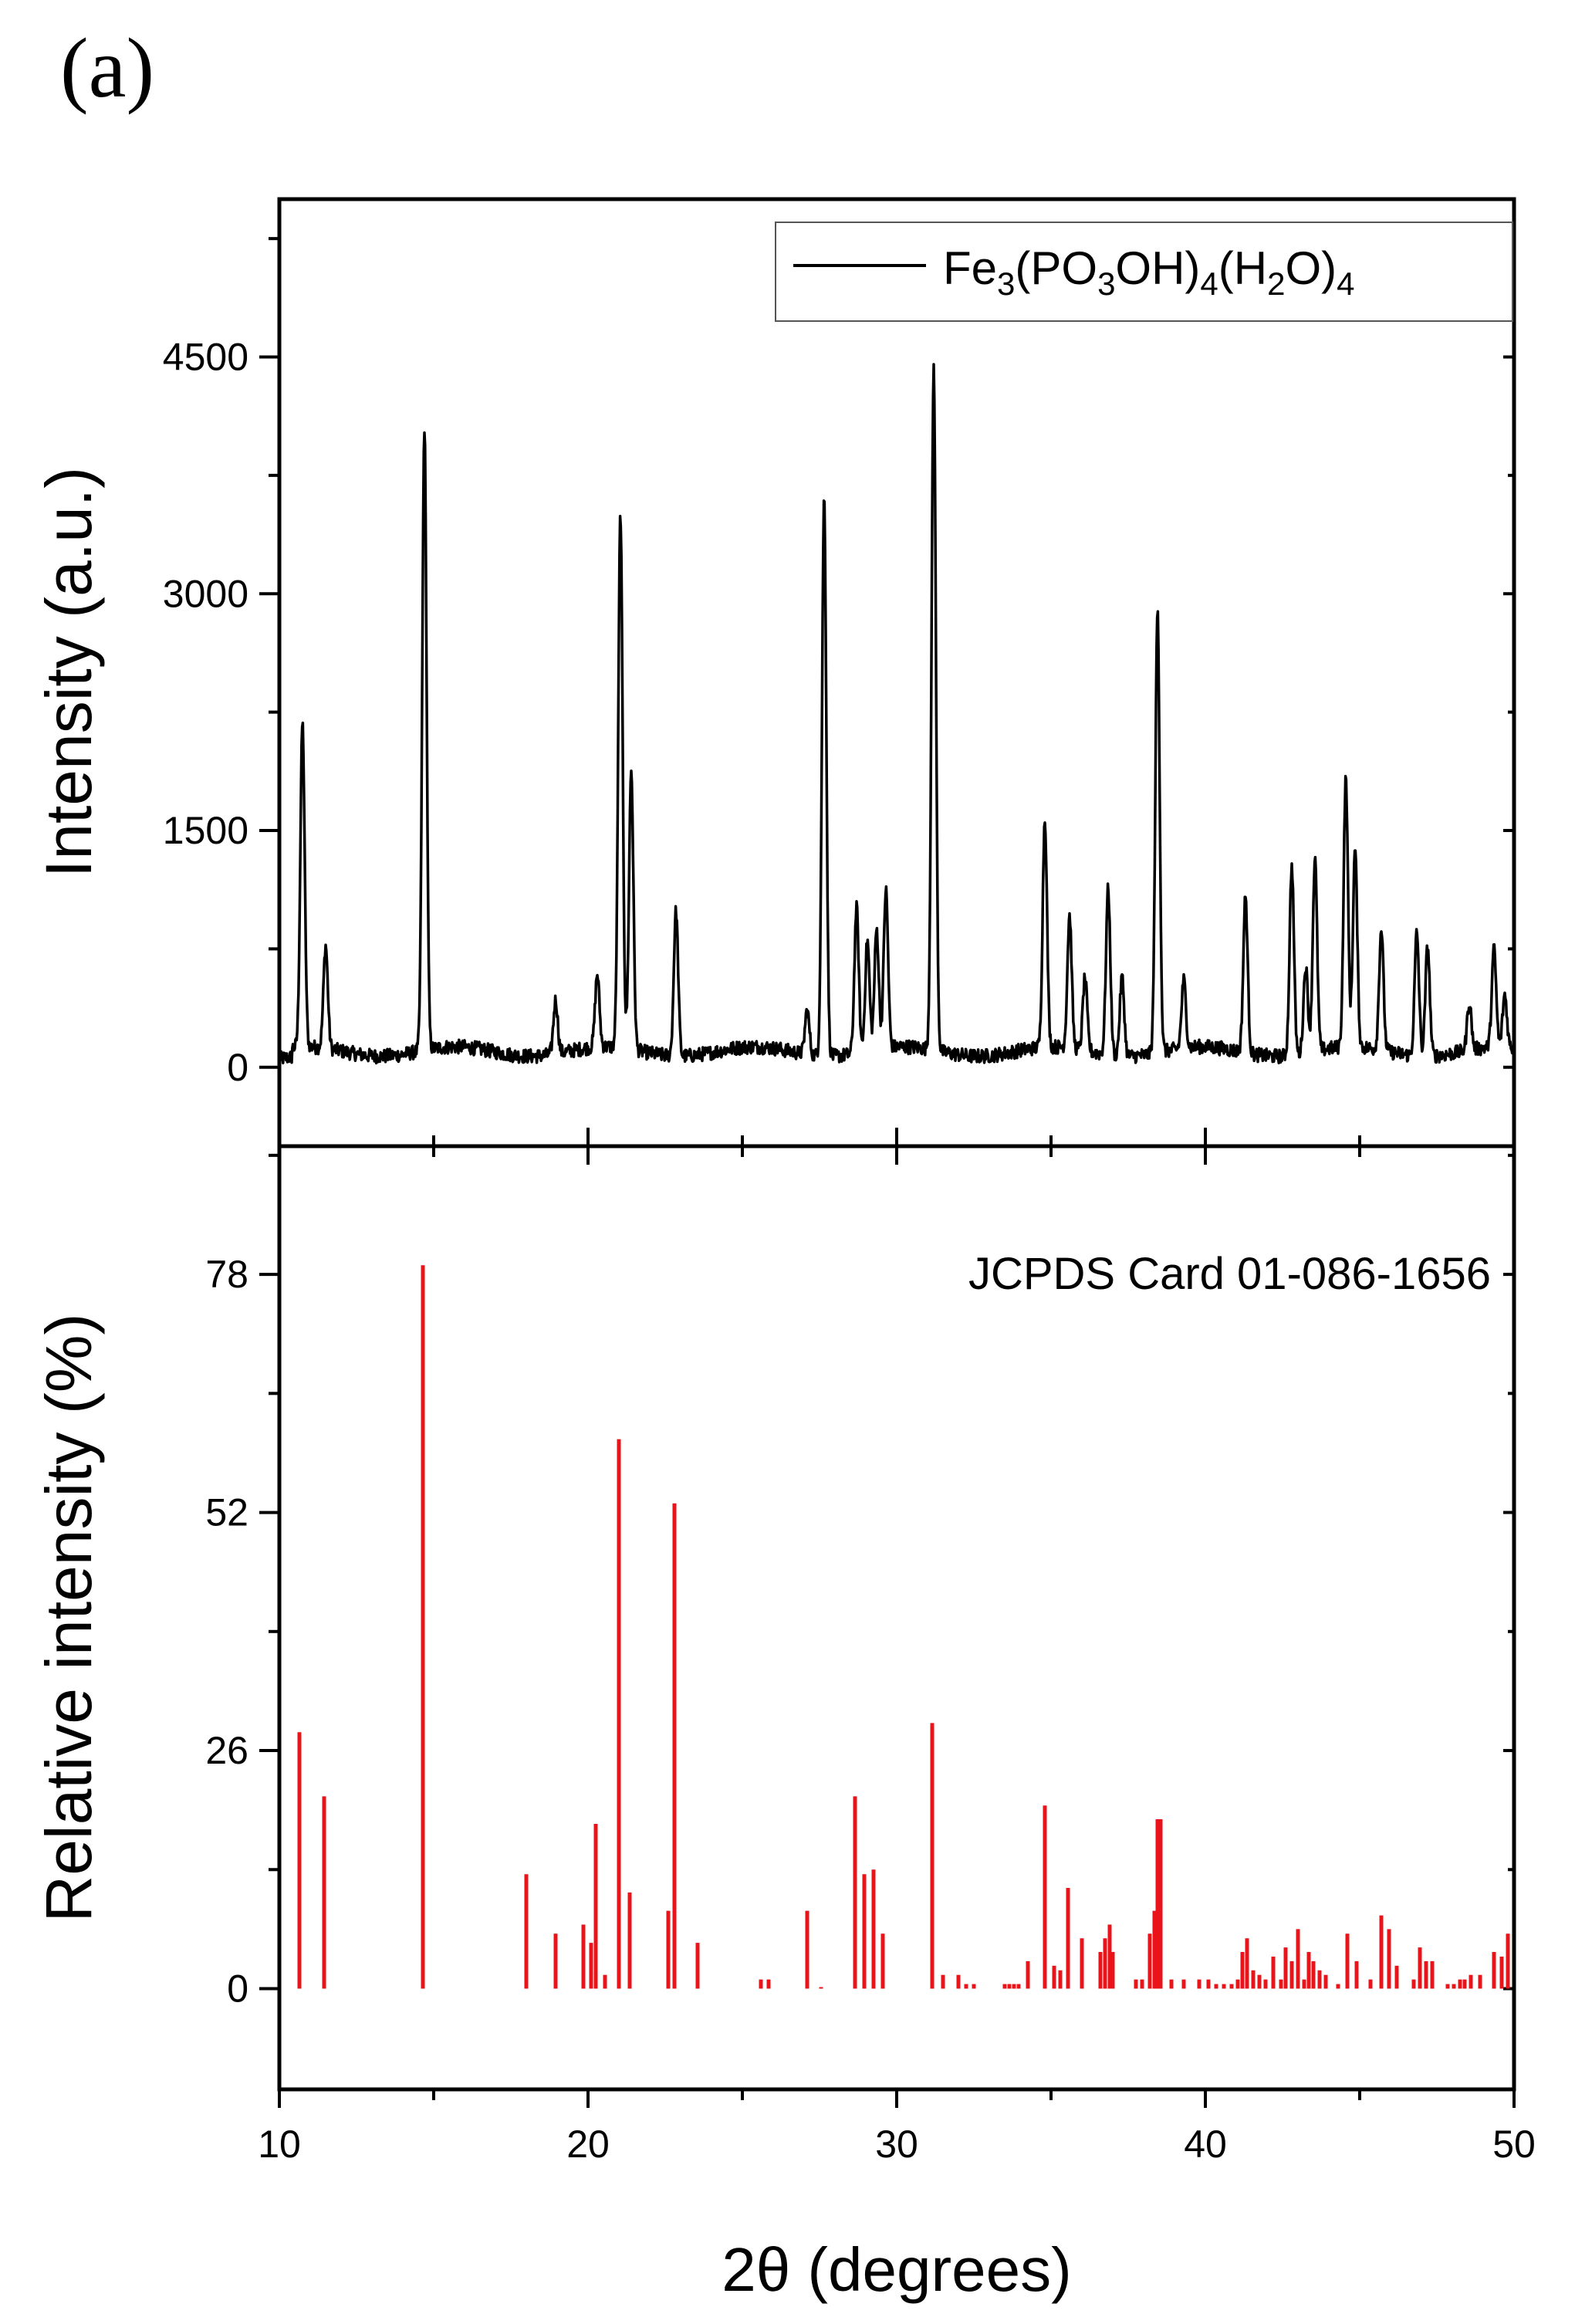  I want to click on jcpds-annotation: JCPDS Card 01-086-1656, so click(1229, 1274).